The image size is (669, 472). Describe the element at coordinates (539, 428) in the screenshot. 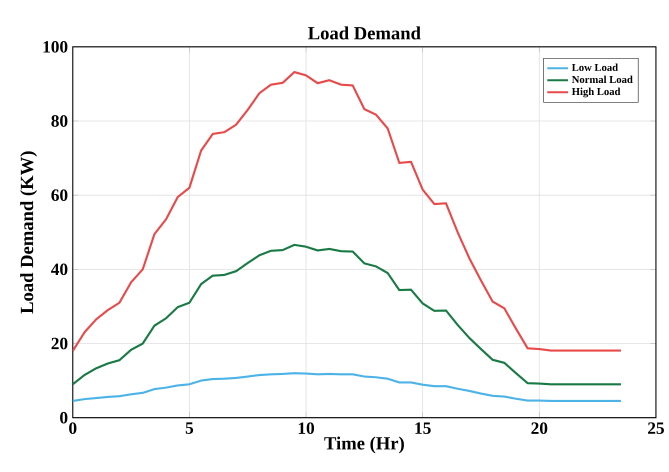

I see `x-tick-label: 20` at that location.